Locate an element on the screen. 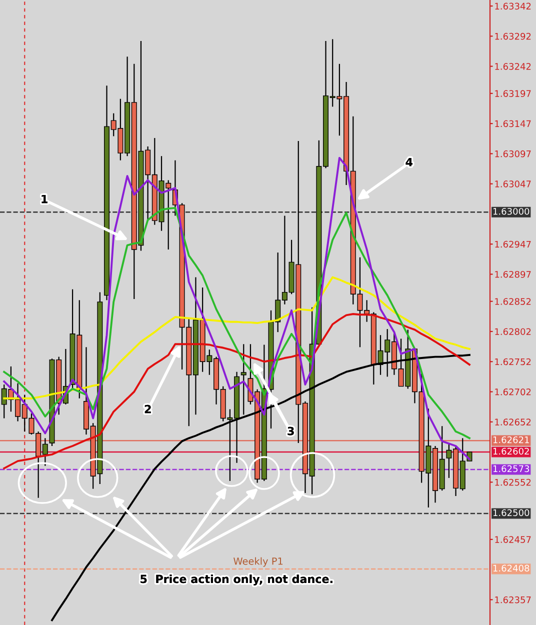 The width and height of the screenshot is (536, 625). ref-line-label: 1.63000 is located at coordinates (511, 211).